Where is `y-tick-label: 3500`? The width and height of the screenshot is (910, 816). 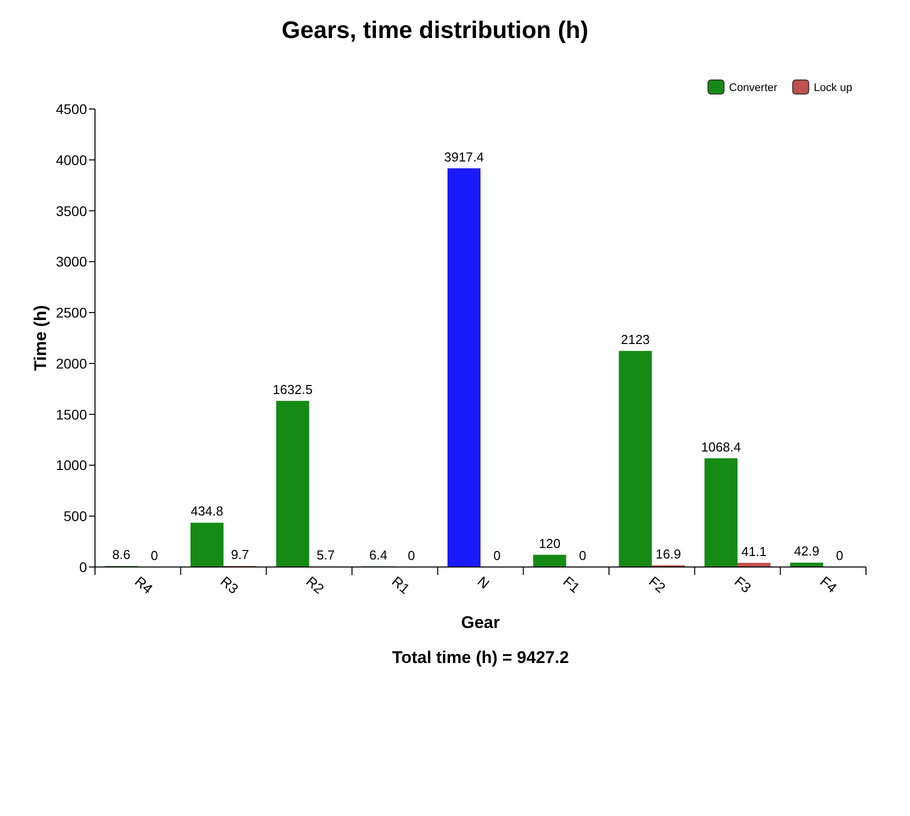 y-tick-label: 3500 is located at coordinates (72, 210).